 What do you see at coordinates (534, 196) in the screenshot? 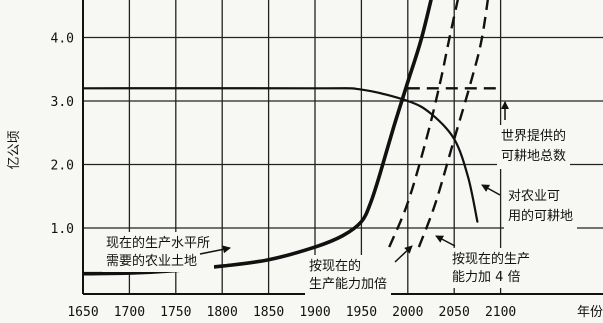
I see `annotation-line: 对农业可` at bounding box center [534, 196].